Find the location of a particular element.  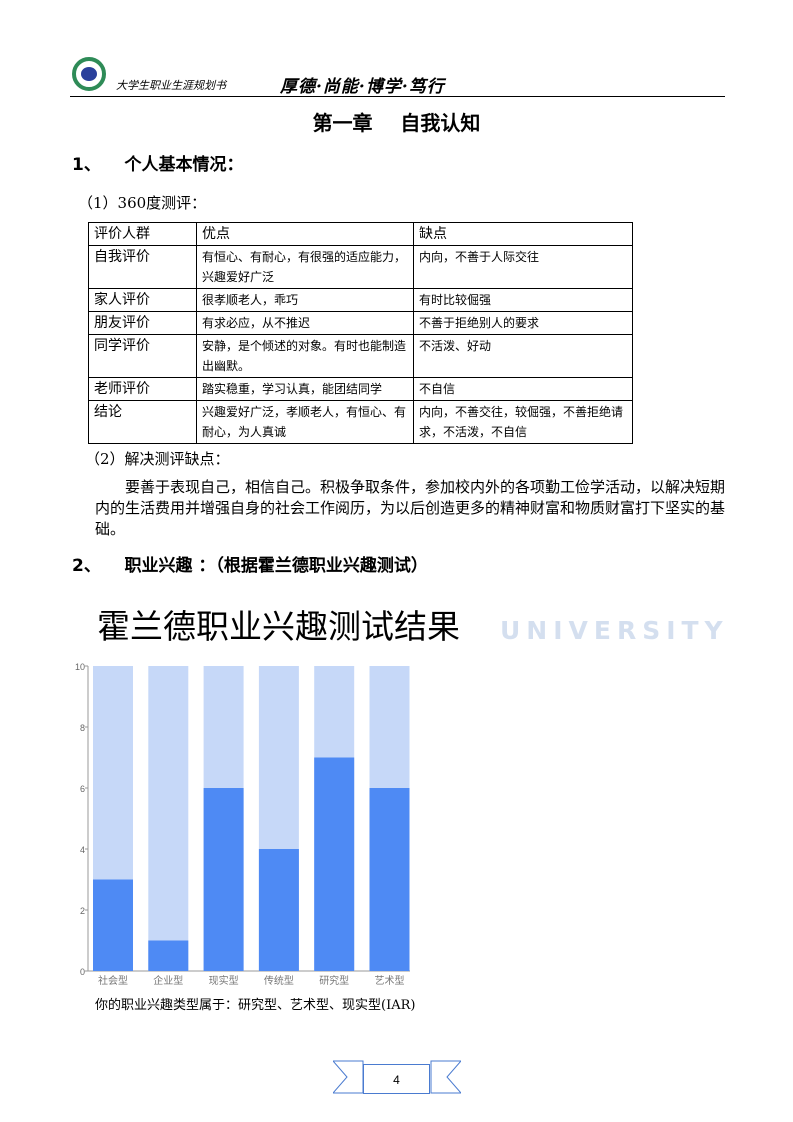

section1-heading: 1、 个人基本情况： is located at coordinates (158, 165).